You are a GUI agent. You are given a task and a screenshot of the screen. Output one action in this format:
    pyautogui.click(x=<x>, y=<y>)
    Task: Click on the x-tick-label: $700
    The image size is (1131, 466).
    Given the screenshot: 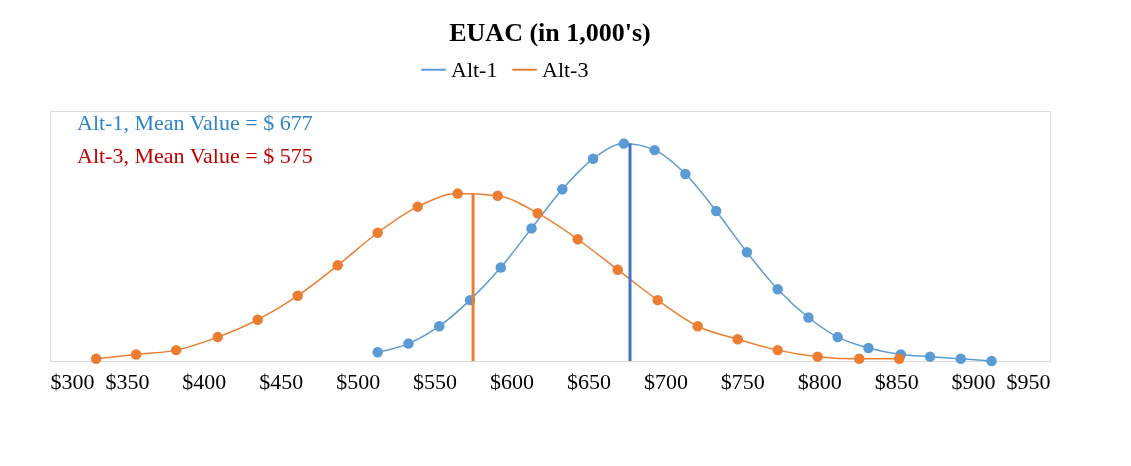 What is the action you would take?
    pyautogui.click(x=665, y=381)
    